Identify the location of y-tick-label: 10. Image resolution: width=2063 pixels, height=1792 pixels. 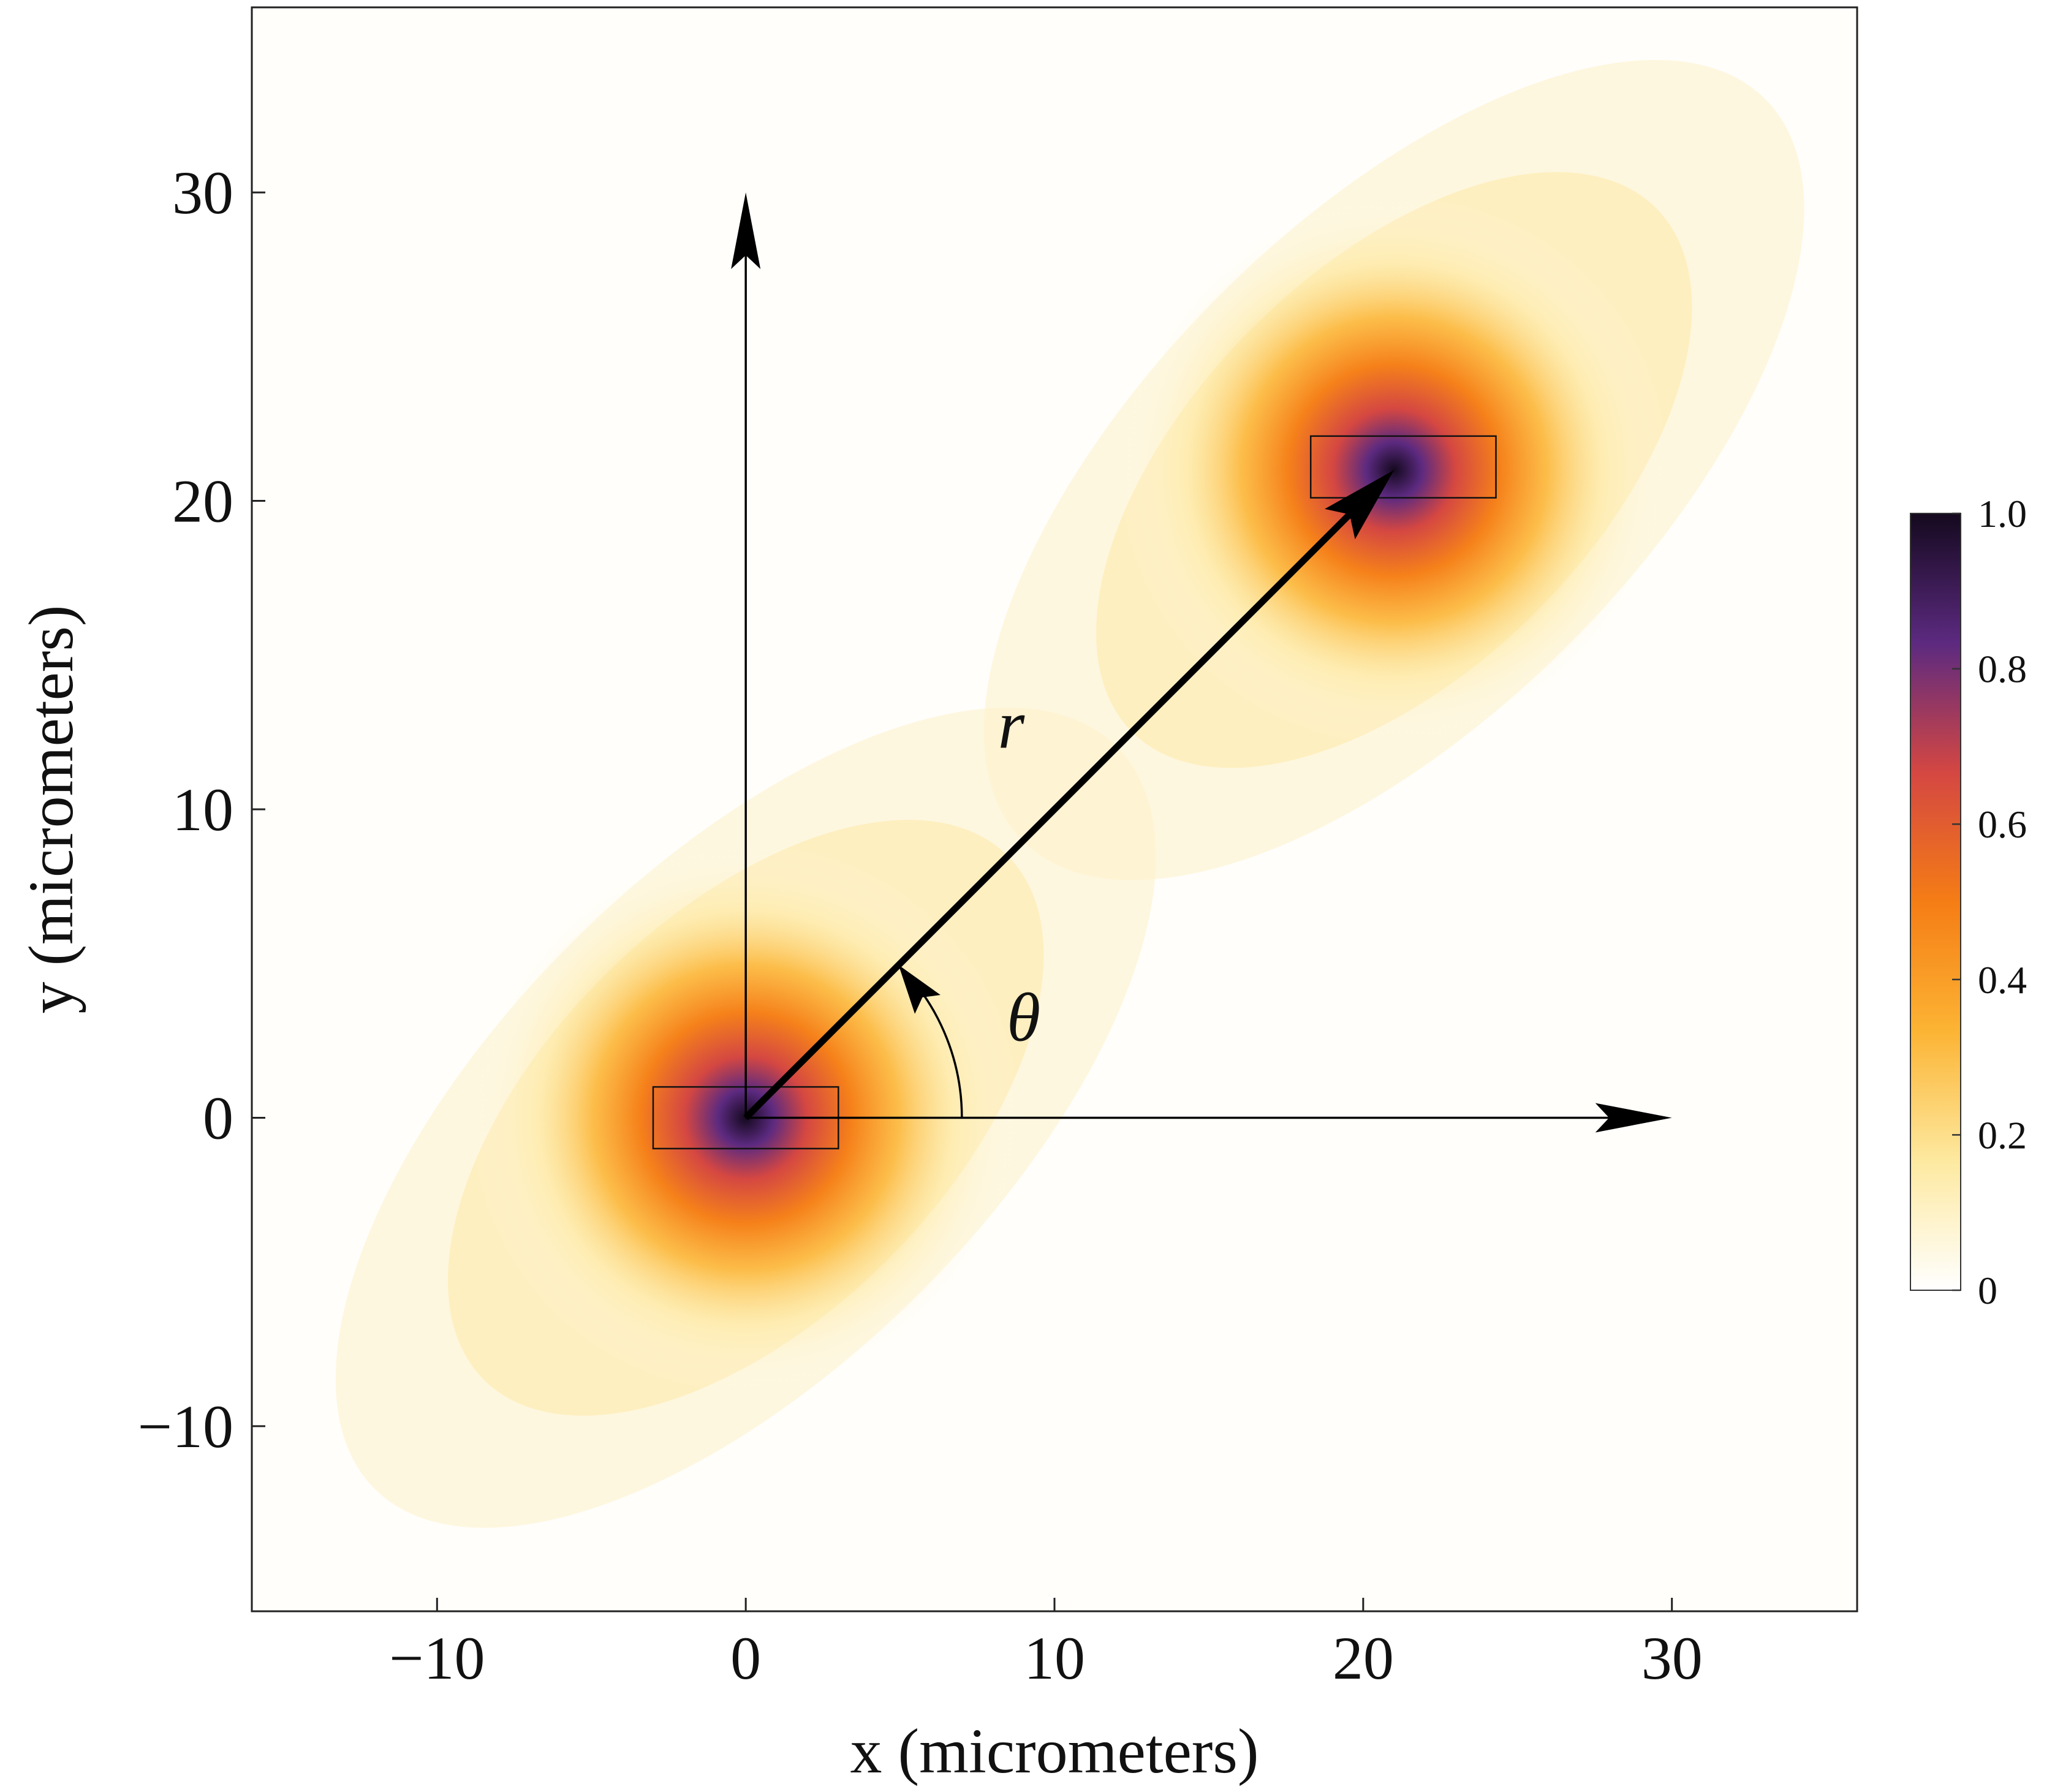
(202, 810).